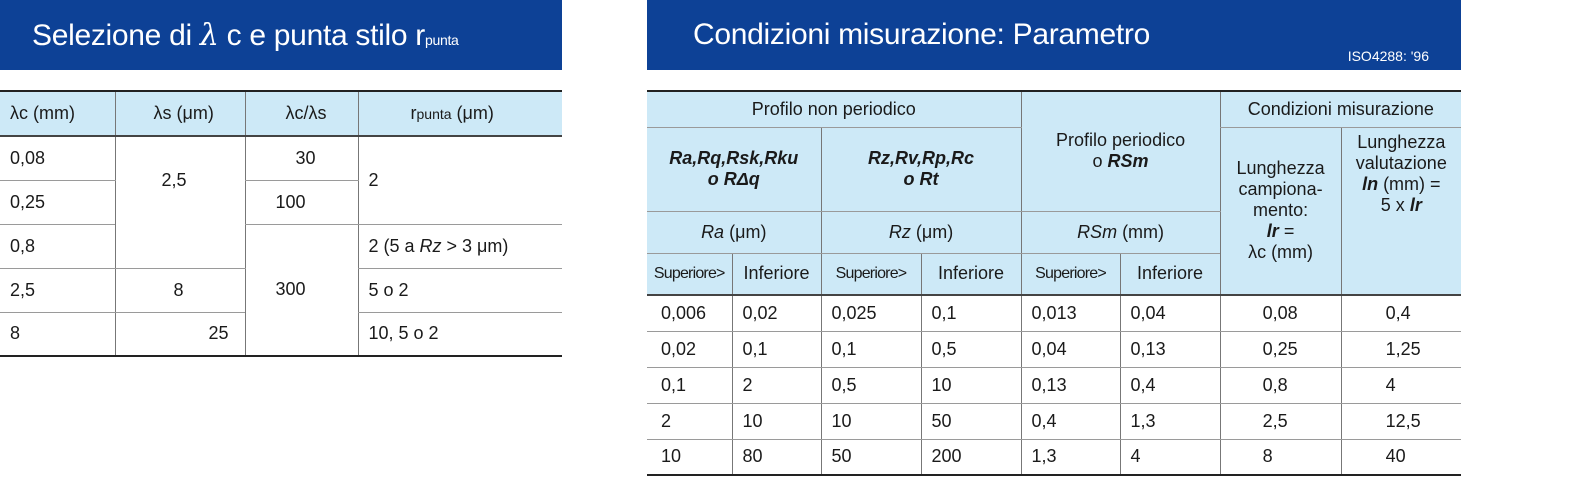 This screenshot has height=502, width=1577. Describe the element at coordinates (301, 290) in the screenshot. I see `ratio-cell: 300` at that location.